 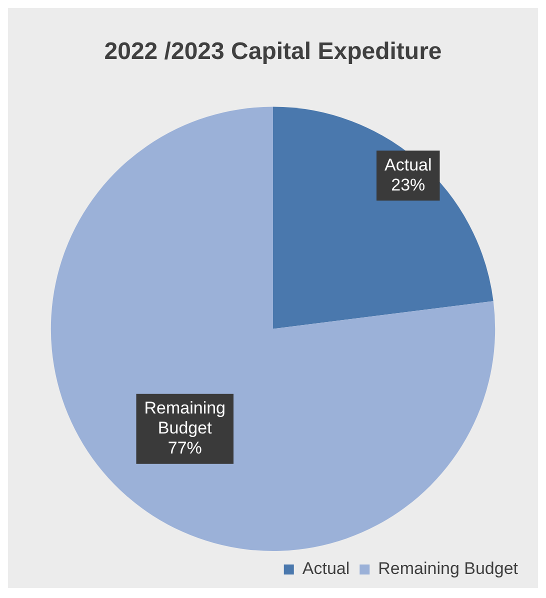 What do you see at coordinates (185, 418) in the screenshot?
I see `slice-label: Remaining Budget` at bounding box center [185, 418].